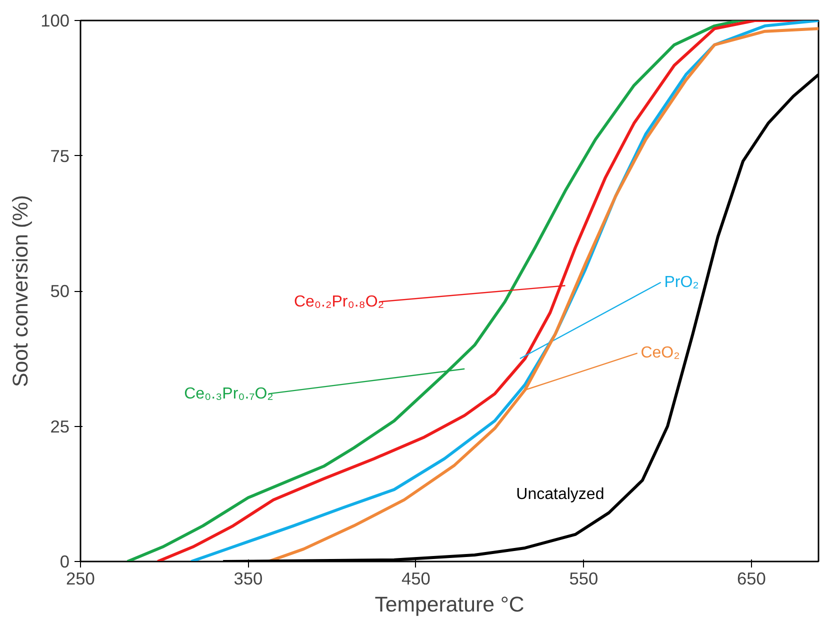 This screenshot has height=621, width=822. What do you see at coordinates (229, 393) in the screenshot?
I see `text: Ce₀.₃Pr₀.₇O₂` at bounding box center [229, 393].